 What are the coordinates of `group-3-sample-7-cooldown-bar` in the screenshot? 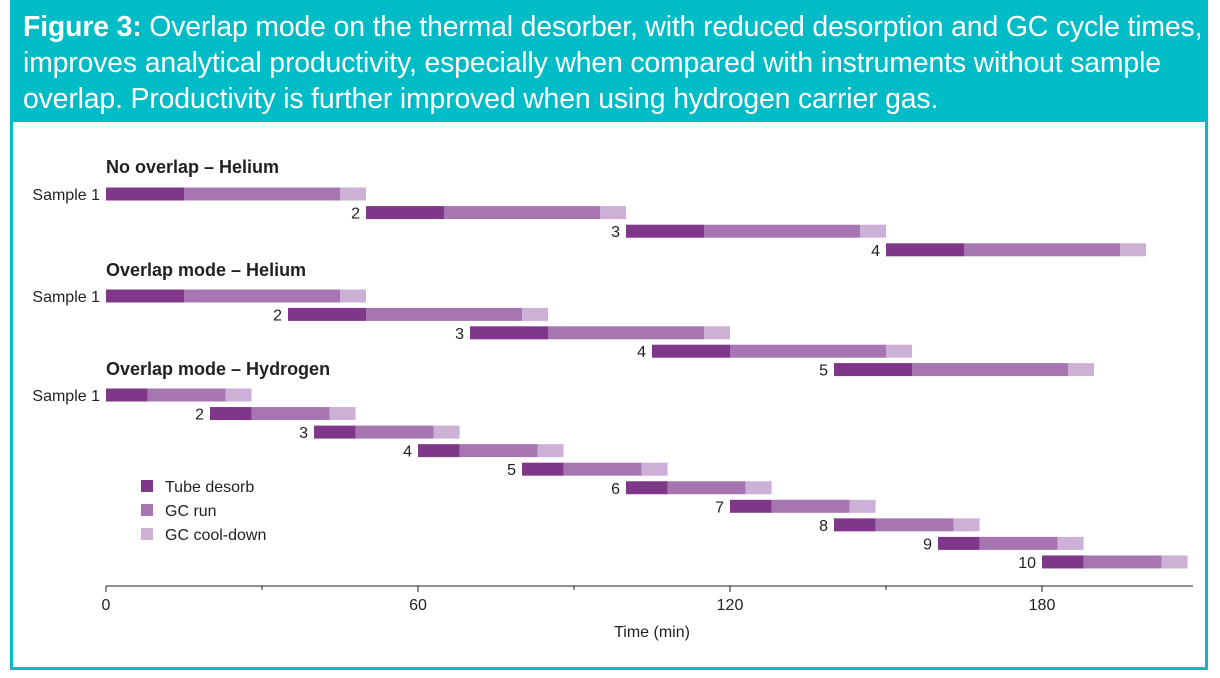 It's located at (862, 506).